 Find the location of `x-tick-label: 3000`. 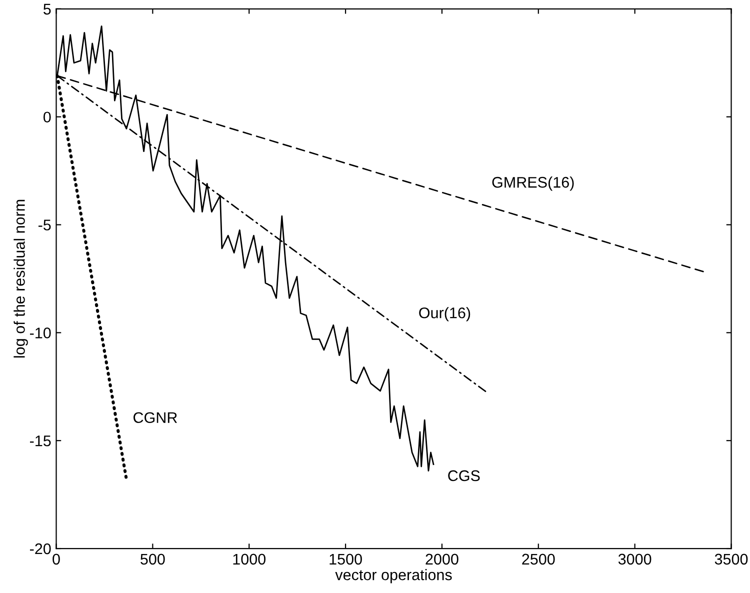

x-tick-label: 3000 is located at coordinates (635, 559).